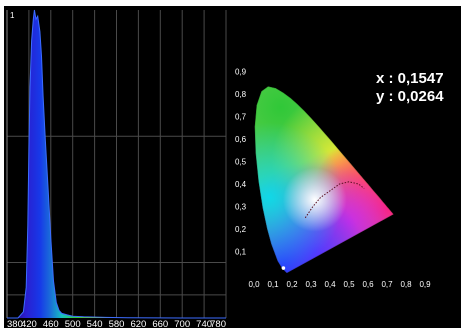 This screenshot has height=336, width=465. What do you see at coordinates (334, 200) in the screenshot?
I see `planckian-locus` at bounding box center [334, 200].